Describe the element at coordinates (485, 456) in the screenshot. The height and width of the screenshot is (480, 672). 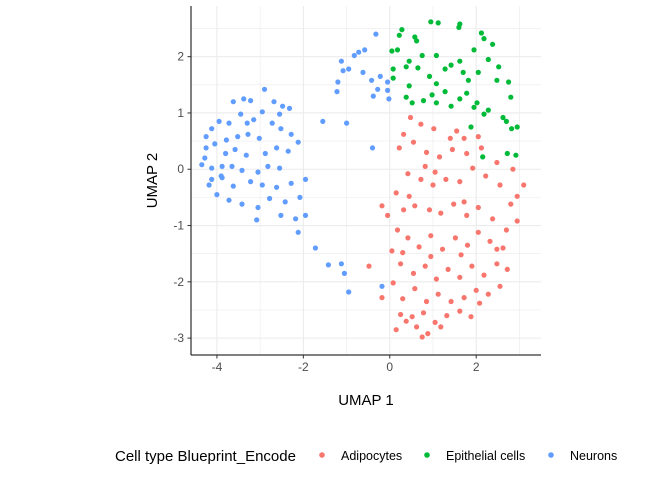
I see `legend-label-epithelial-cells: Epithelial cells` at that location.